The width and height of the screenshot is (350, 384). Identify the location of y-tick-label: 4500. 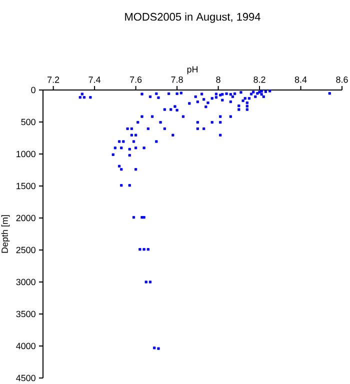
(26, 378).